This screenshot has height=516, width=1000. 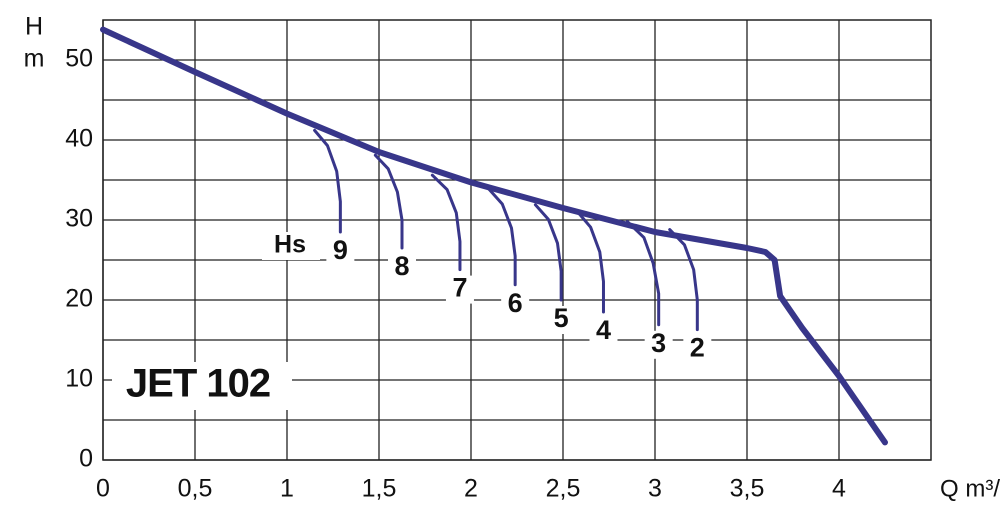 What do you see at coordinates (655, 489) in the screenshot?
I see `x-tick-label: 3` at bounding box center [655, 489].